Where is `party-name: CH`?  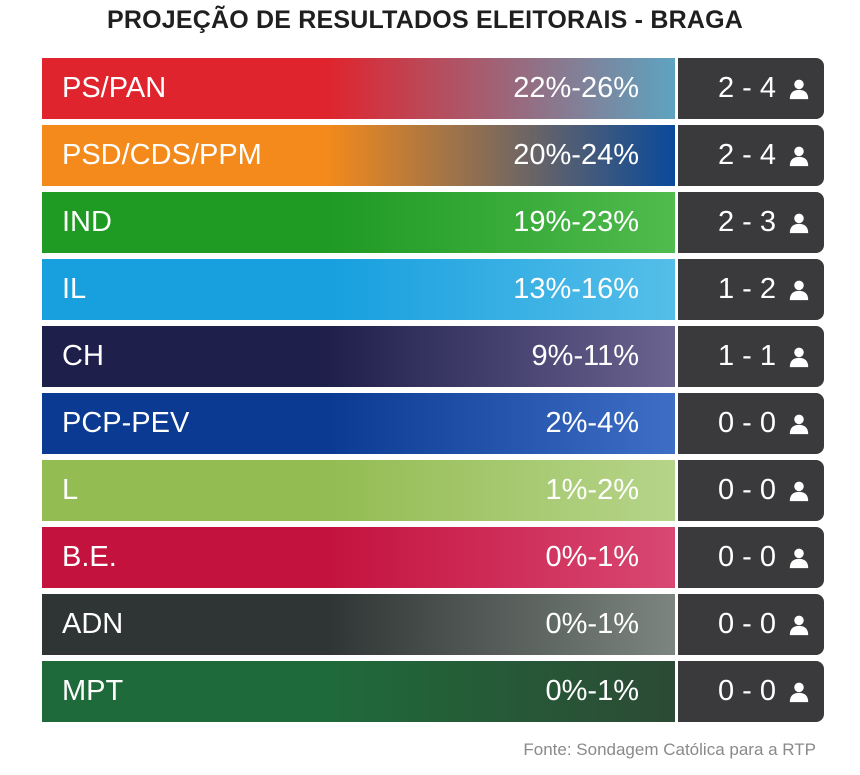
party-name: CH is located at coordinates (83, 356).